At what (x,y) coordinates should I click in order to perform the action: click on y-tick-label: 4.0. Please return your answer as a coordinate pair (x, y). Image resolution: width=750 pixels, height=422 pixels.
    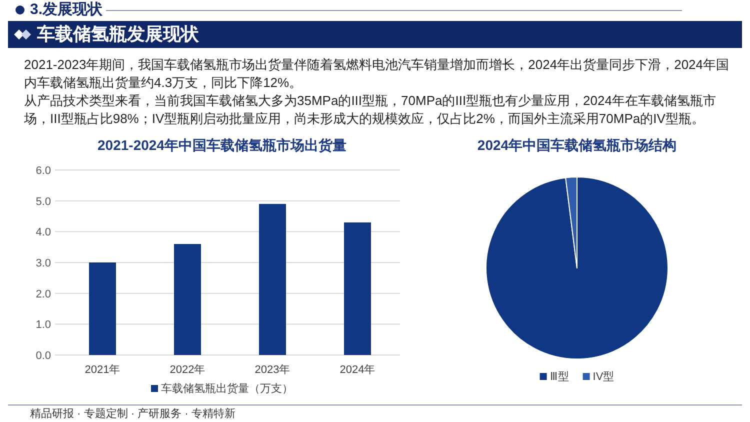
    Looking at the image, I should click on (43, 232).